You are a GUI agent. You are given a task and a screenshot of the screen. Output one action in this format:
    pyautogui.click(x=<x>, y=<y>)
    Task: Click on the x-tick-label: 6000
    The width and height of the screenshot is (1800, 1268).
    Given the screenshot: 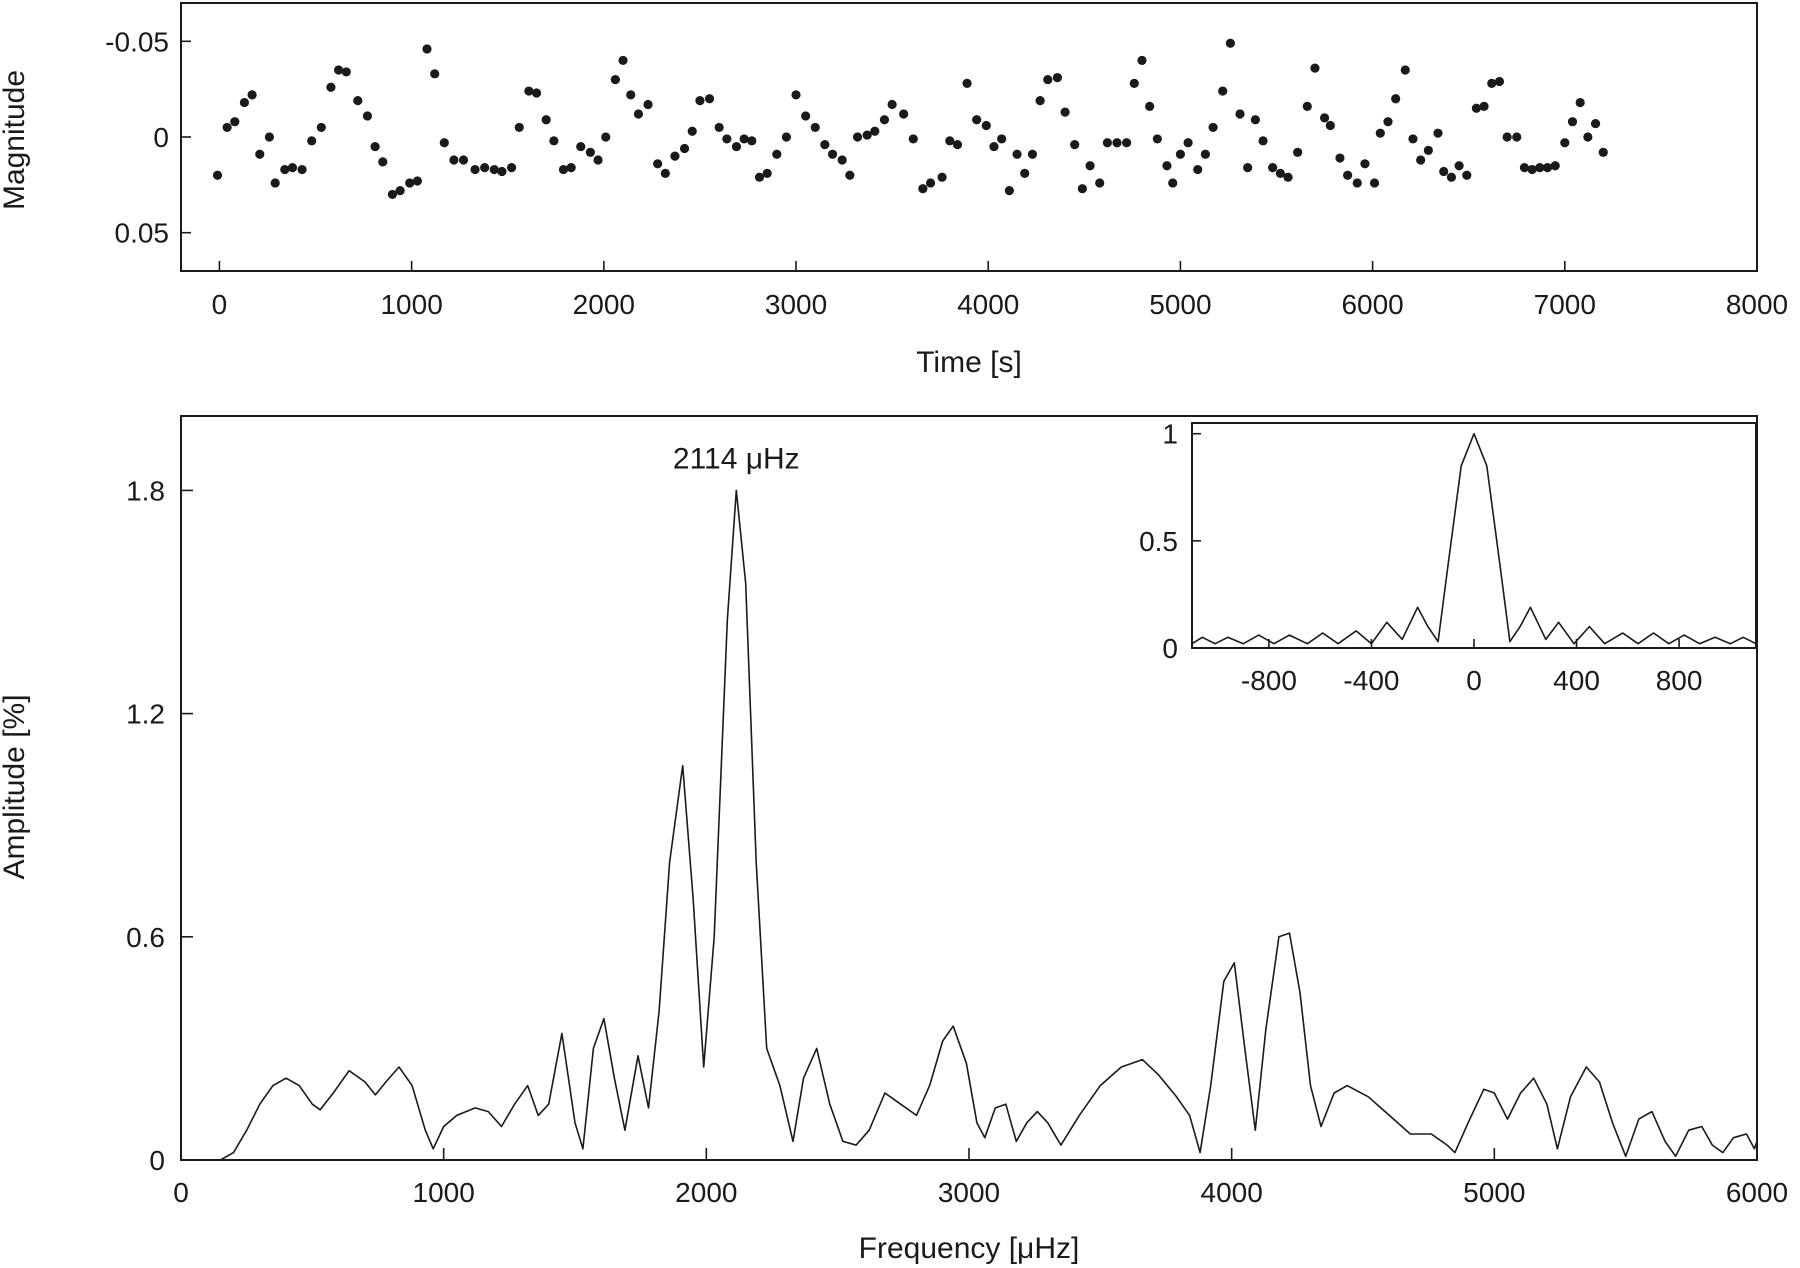 What is the action you would take?
    pyautogui.click(x=1757, y=1192)
    